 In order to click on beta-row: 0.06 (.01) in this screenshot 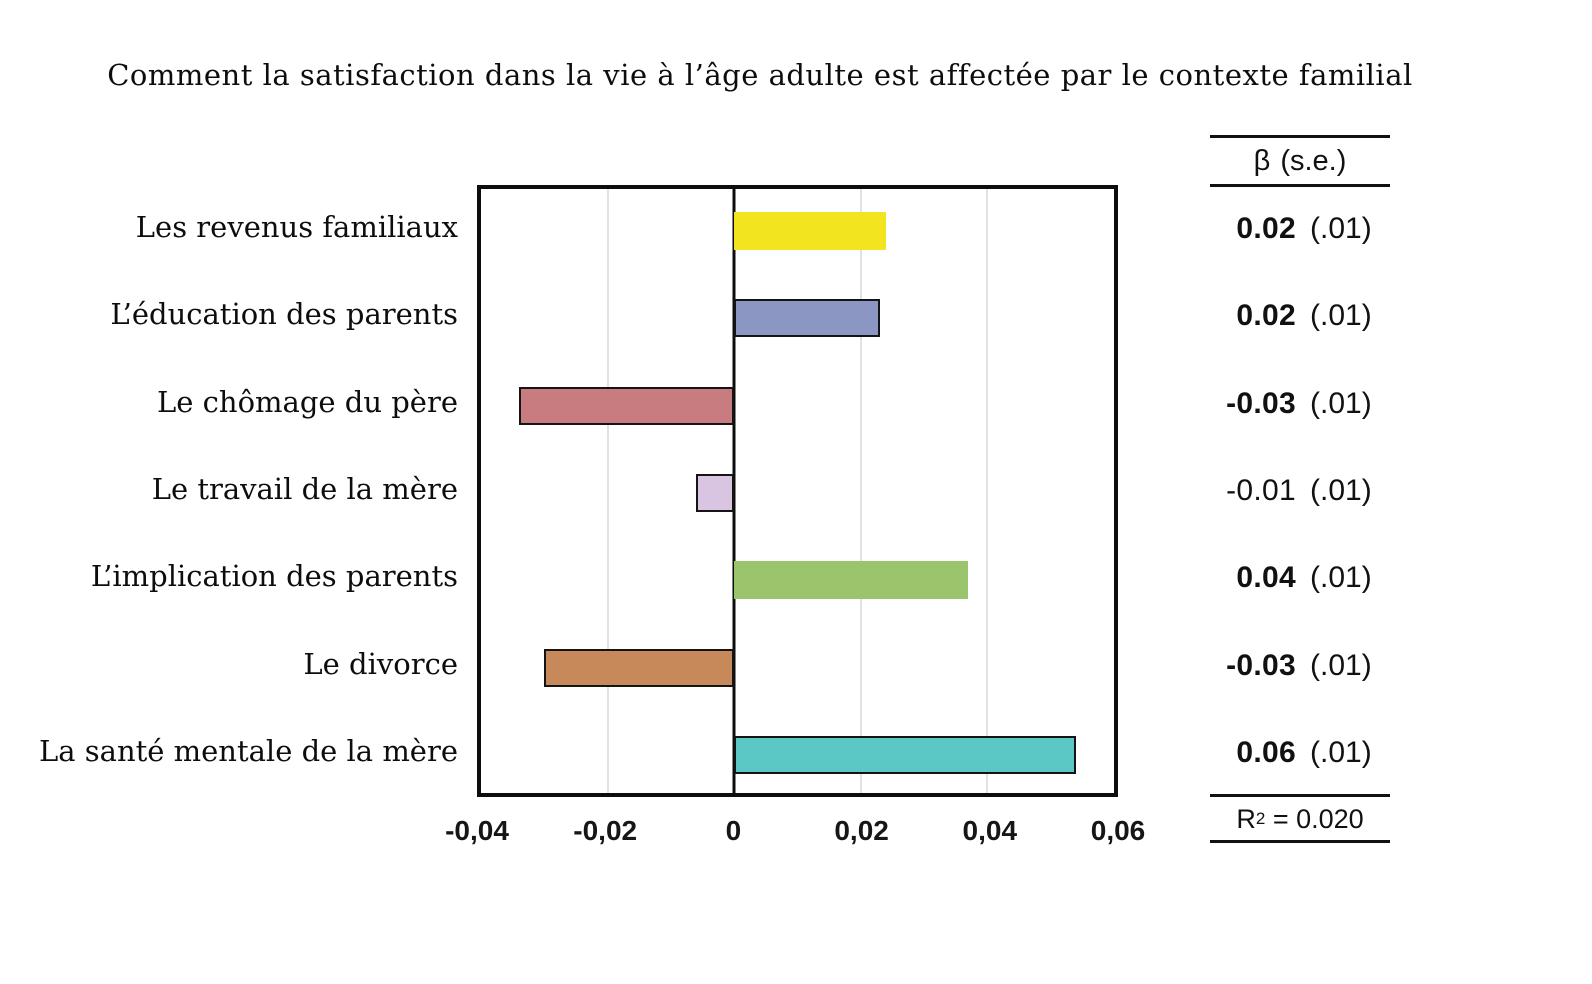, I will do `click(1325, 753)`.